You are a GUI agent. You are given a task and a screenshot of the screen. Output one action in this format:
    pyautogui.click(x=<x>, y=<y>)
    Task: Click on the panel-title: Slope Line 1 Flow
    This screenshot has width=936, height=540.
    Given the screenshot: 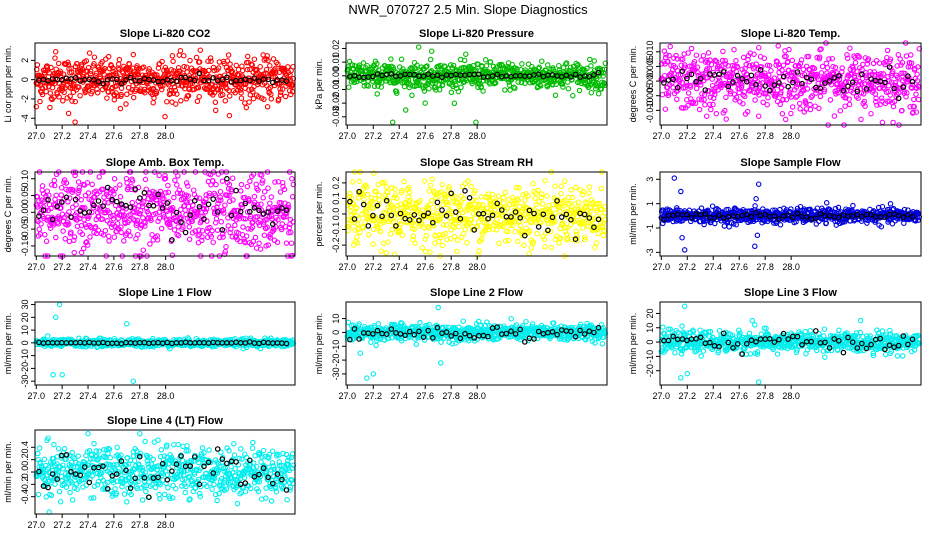 What is the action you would take?
    pyautogui.click(x=165, y=293)
    